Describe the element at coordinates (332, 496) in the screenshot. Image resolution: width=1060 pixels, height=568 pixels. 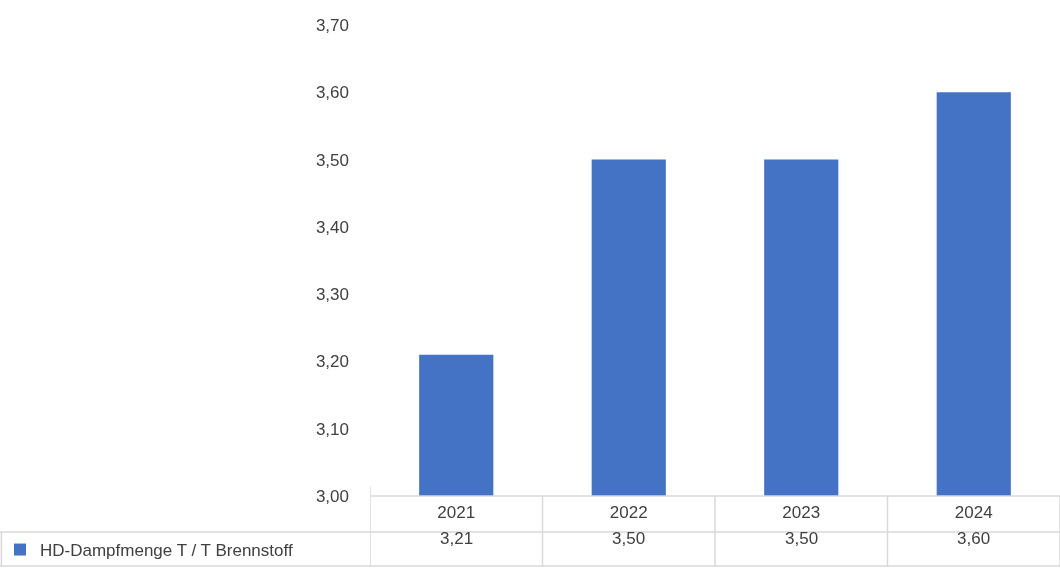
I see `y-tick-label: 3,00` at that location.